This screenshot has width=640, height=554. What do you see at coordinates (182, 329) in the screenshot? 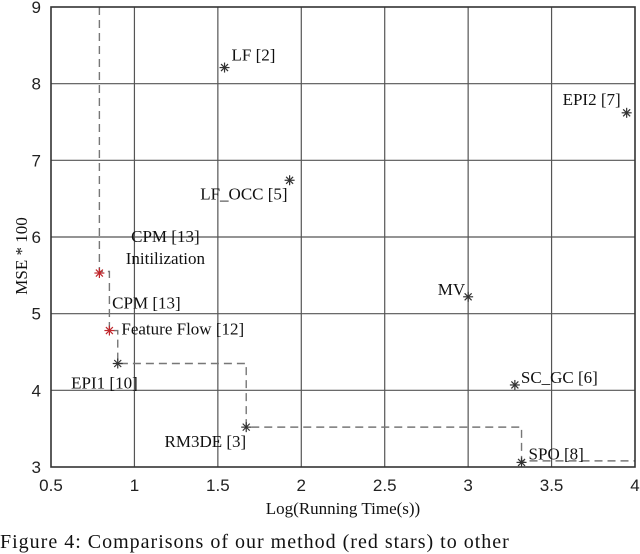
I see `point-label-secondary: Feature Flow [12]` at bounding box center [182, 329].